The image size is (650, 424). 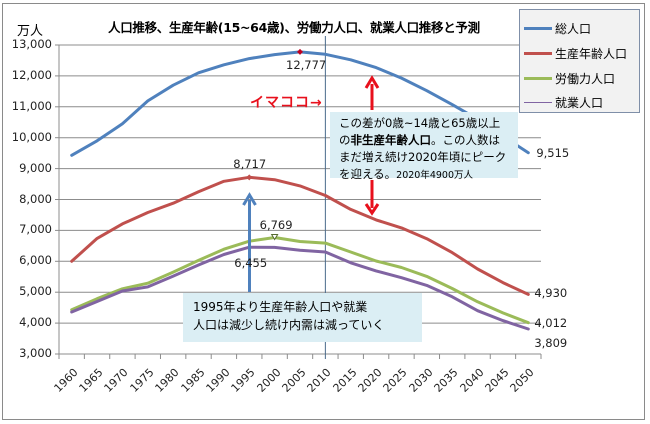 I want to click on y-tick-label: 6,000, so click(x=35, y=260).